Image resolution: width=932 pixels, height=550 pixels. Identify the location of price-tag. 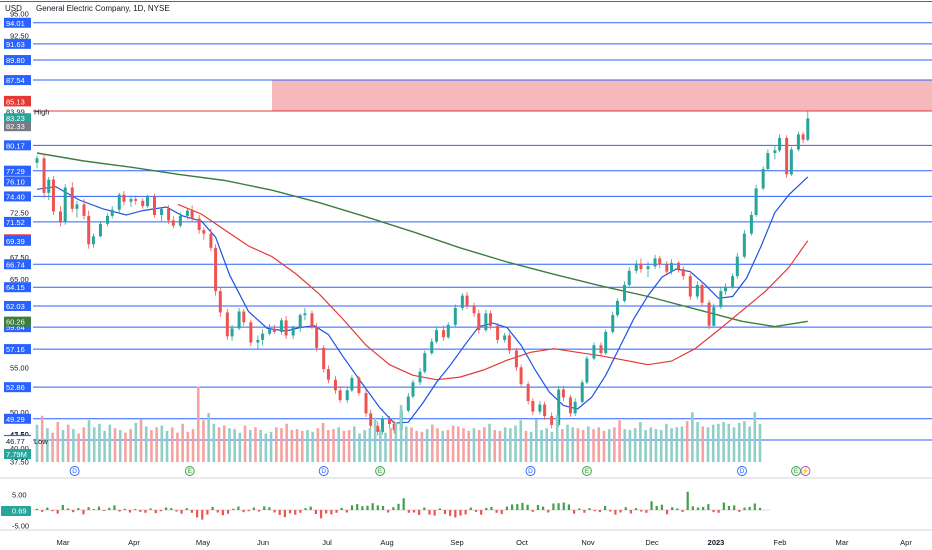
(17, 126).